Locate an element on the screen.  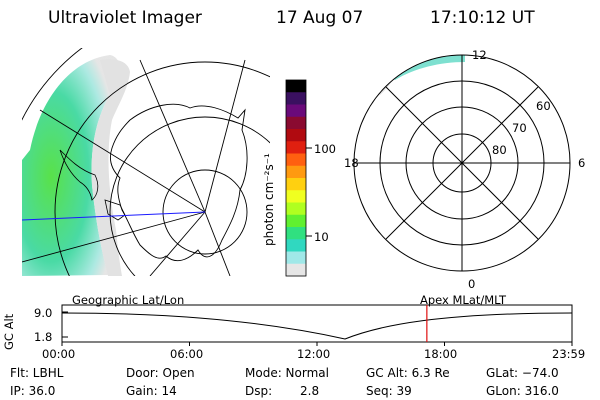
door-info: Door: Open is located at coordinates (160, 373).